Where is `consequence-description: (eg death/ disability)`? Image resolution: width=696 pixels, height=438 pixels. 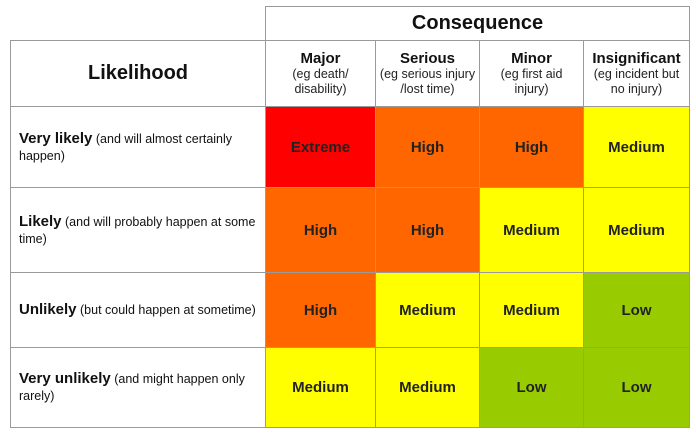
consequence-description: (eg death/ disability) is located at coordinates (320, 81).